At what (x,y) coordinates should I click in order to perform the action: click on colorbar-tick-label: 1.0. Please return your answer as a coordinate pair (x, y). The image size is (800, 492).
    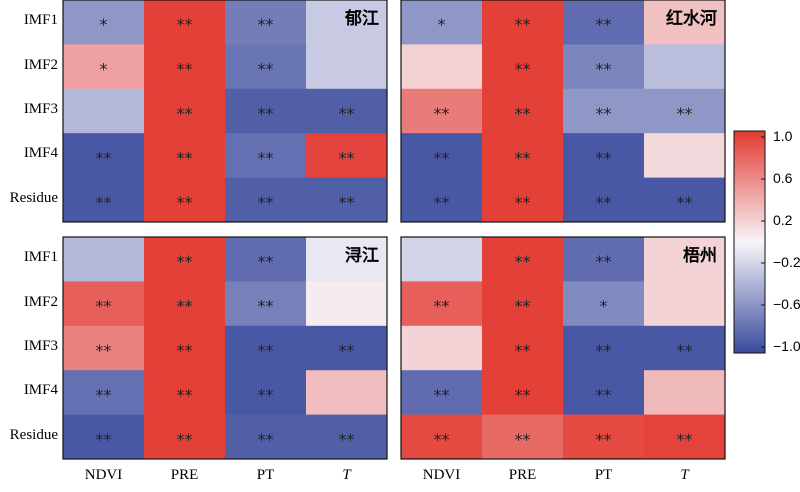
    Looking at the image, I should click on (783, 136).